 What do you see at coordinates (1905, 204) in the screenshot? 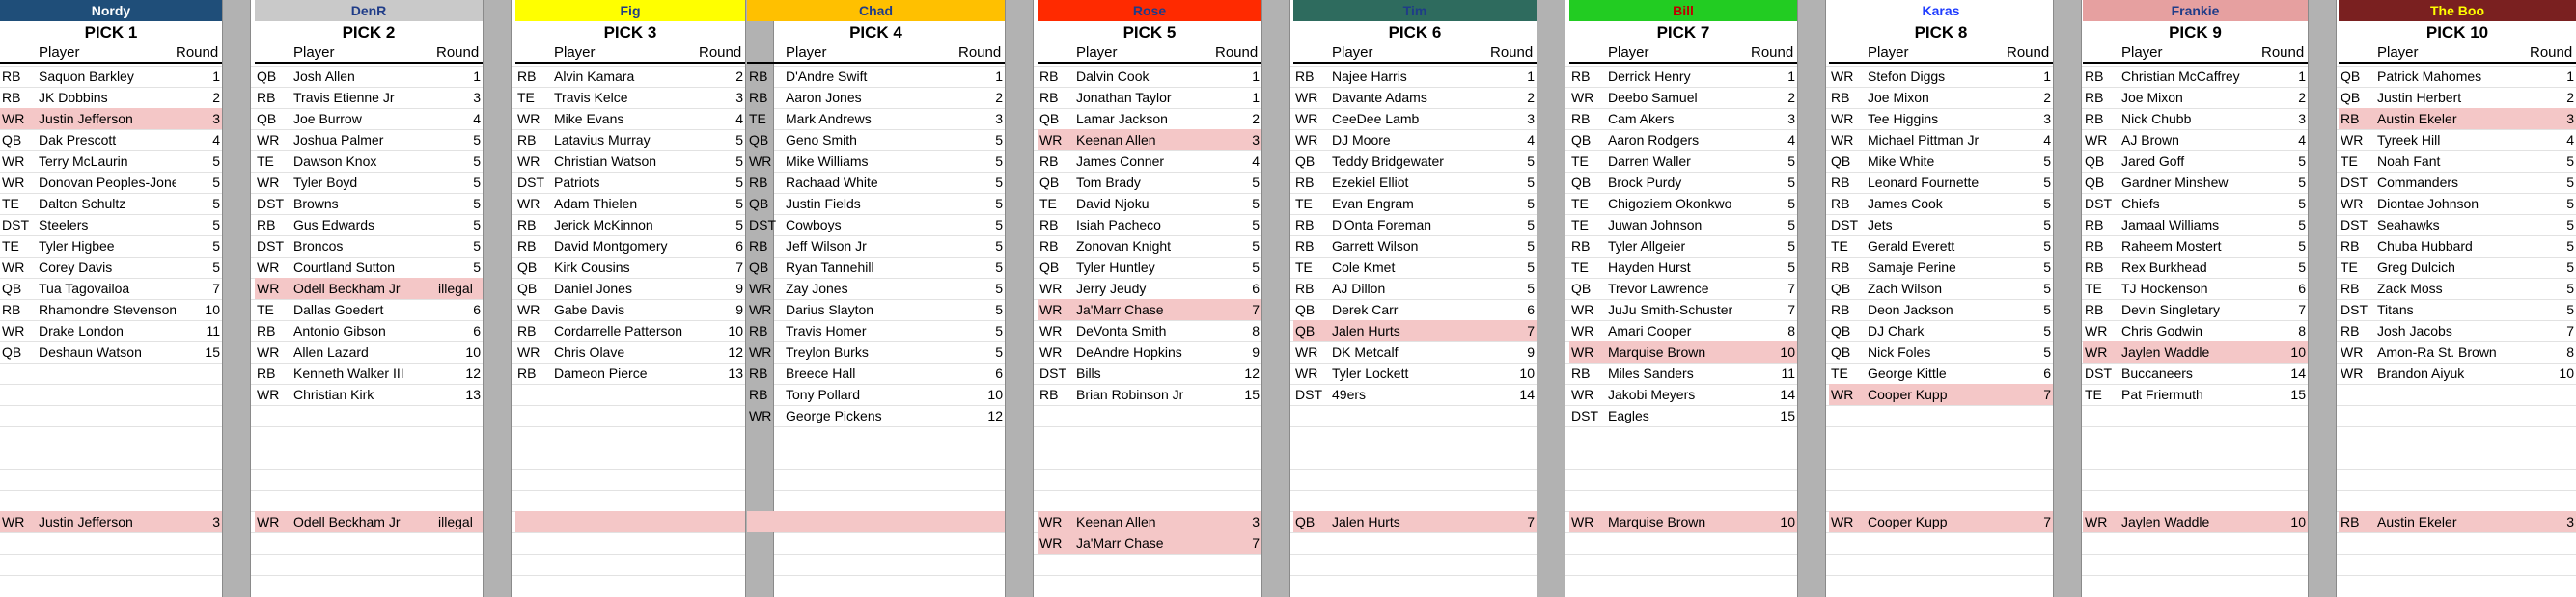
I see `player-cell: James Cook` at bounding box center [1905, 204].